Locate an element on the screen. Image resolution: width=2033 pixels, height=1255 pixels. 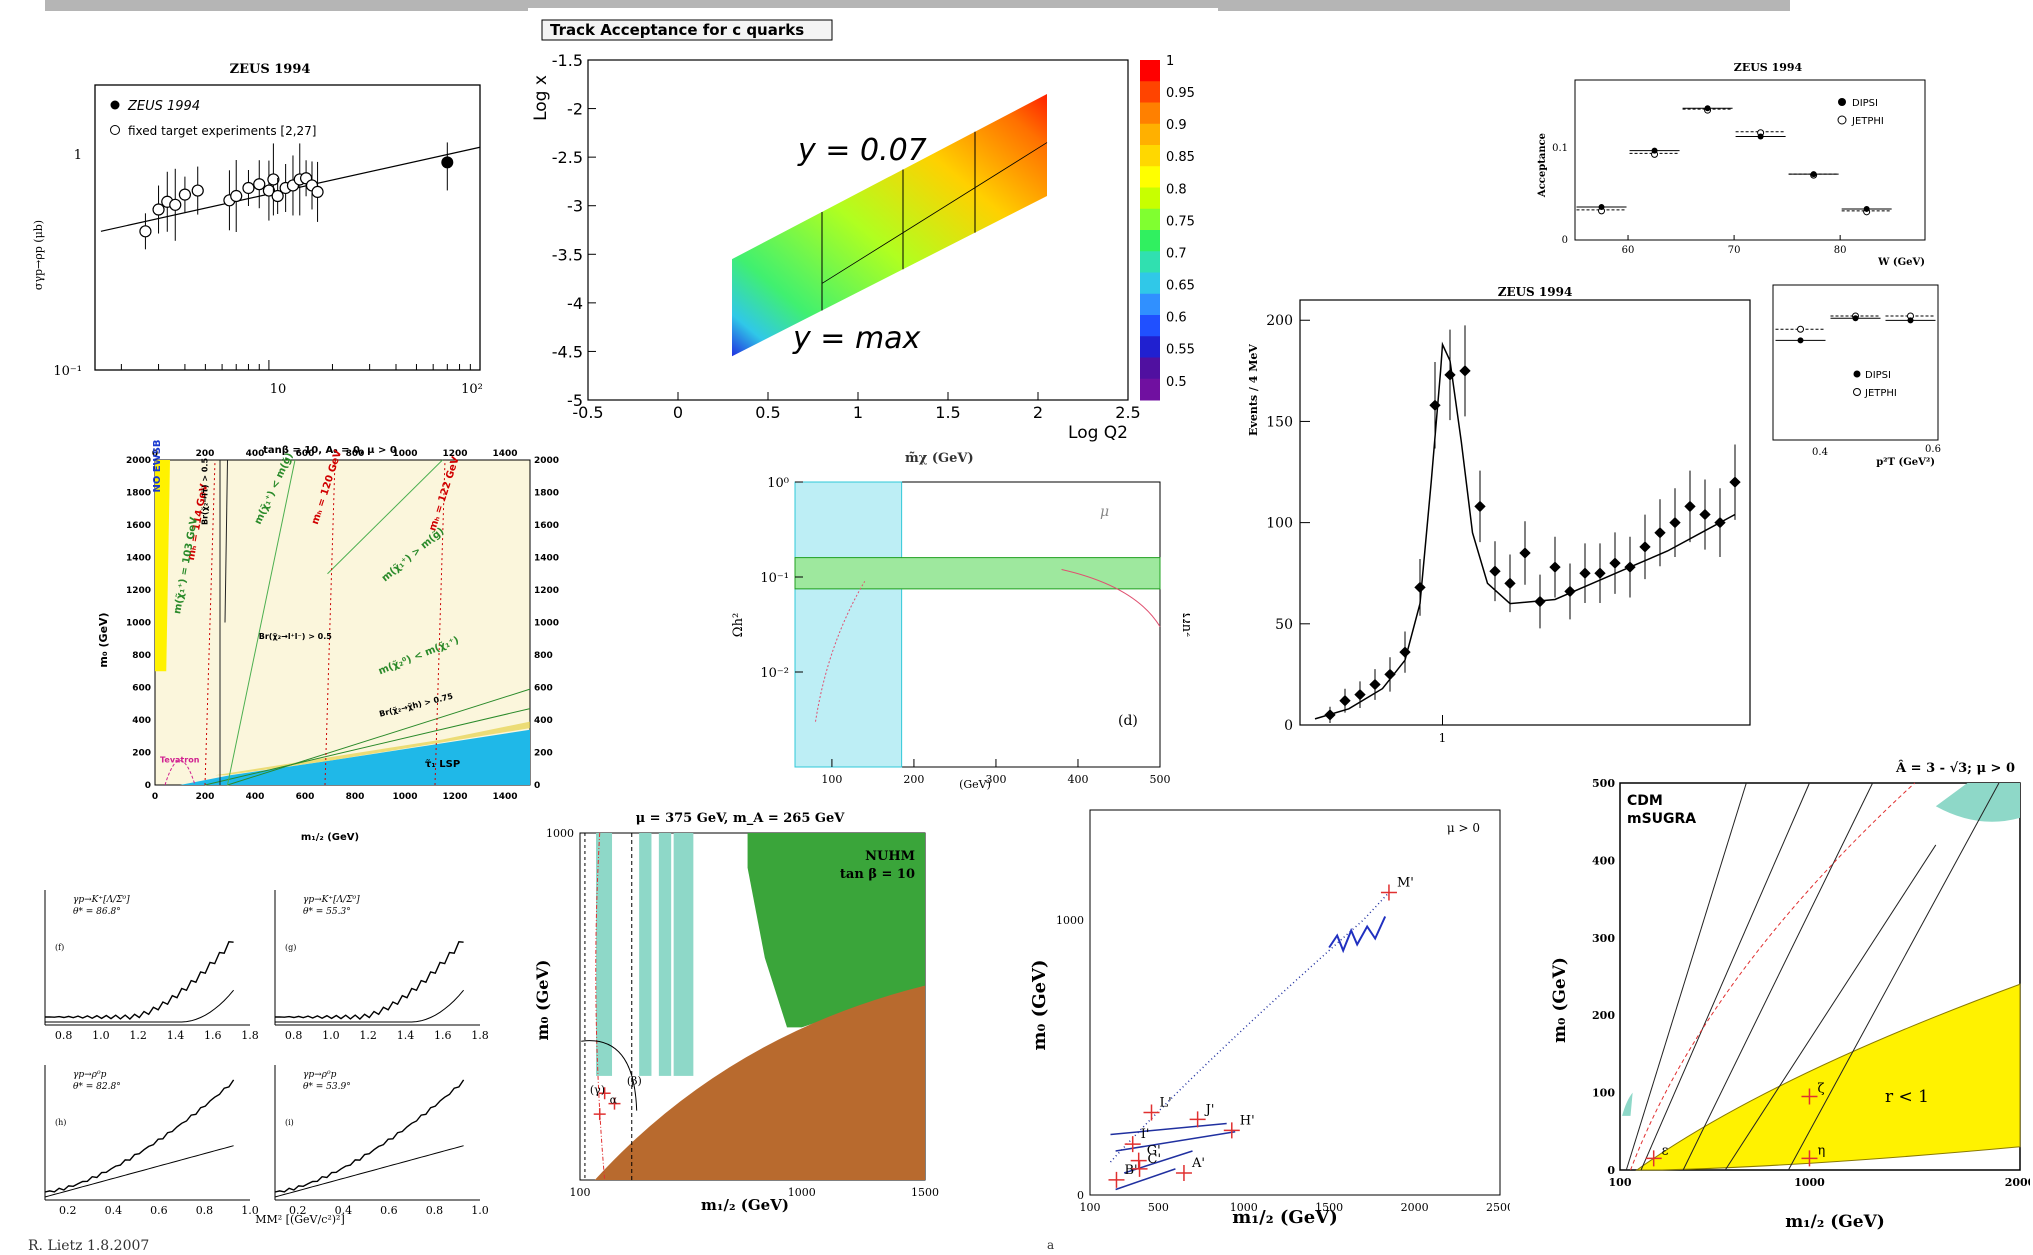
label-gamma: (γ) is located at coordinates (597, 1089).